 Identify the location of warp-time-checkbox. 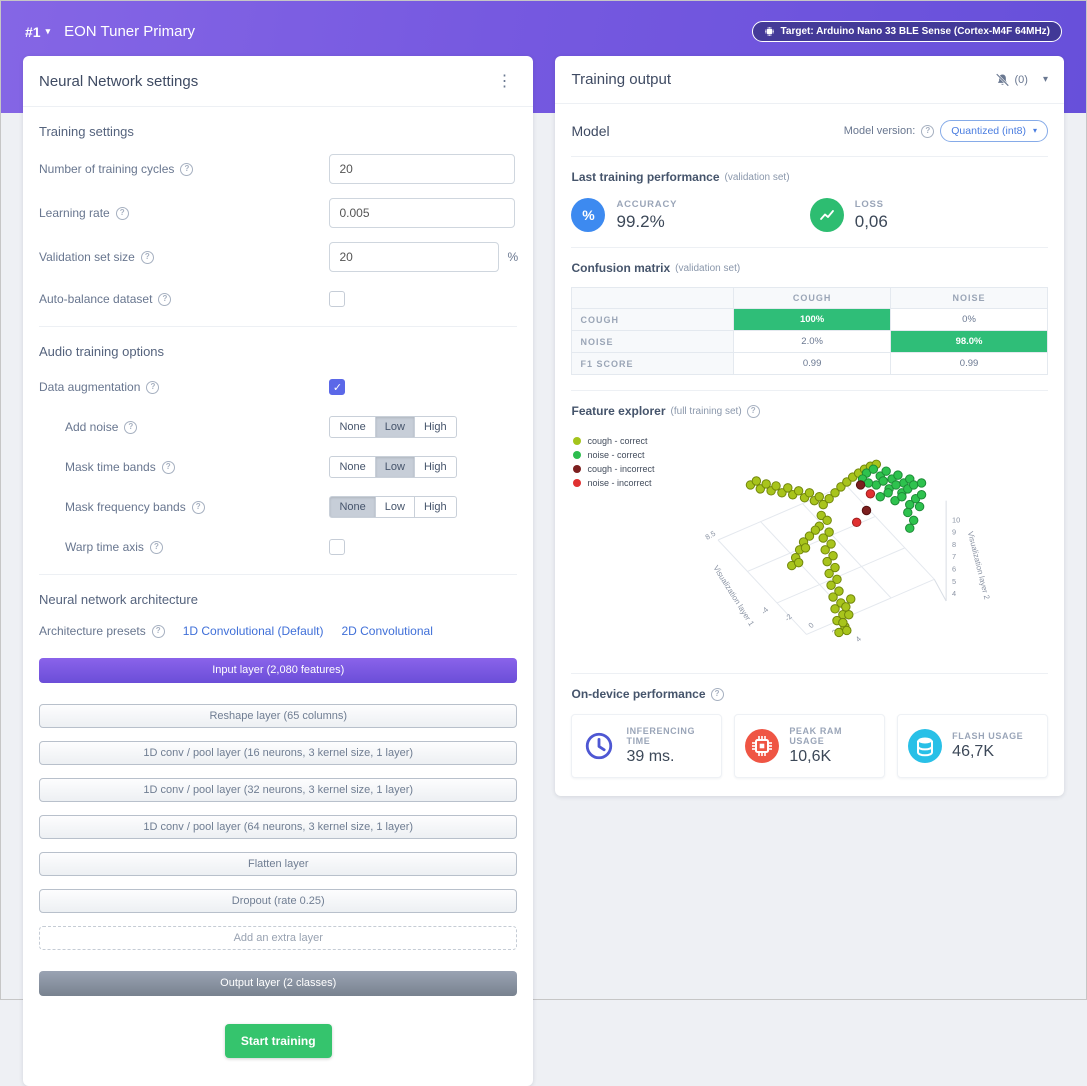
(337, 547).